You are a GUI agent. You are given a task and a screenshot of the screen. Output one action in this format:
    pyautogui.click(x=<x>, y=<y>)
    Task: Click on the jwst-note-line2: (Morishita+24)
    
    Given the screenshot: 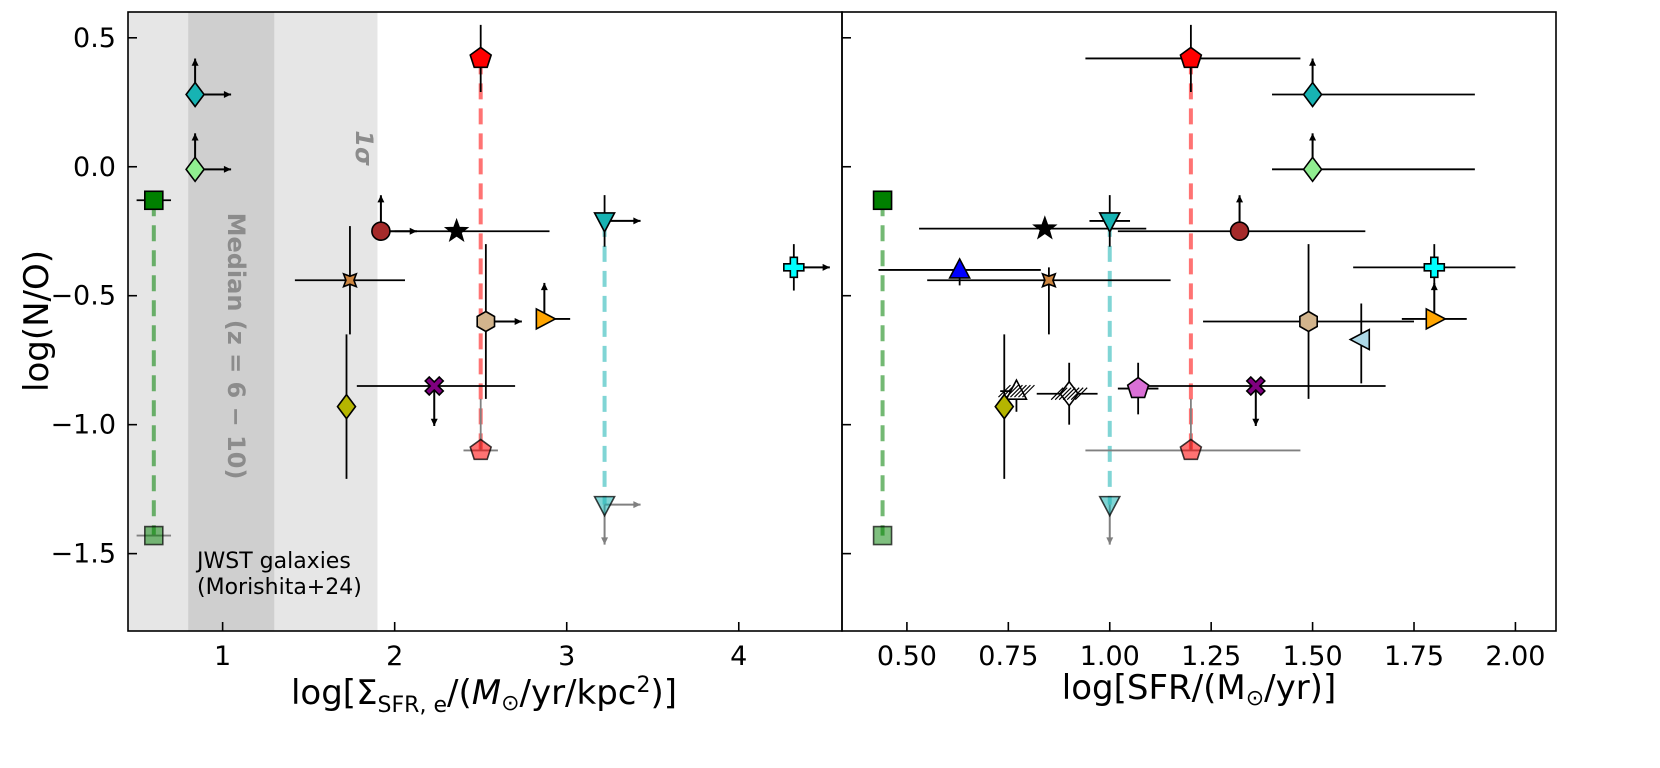 What is the action you would take?
    pyautogui.click(x=279, y=587)
    